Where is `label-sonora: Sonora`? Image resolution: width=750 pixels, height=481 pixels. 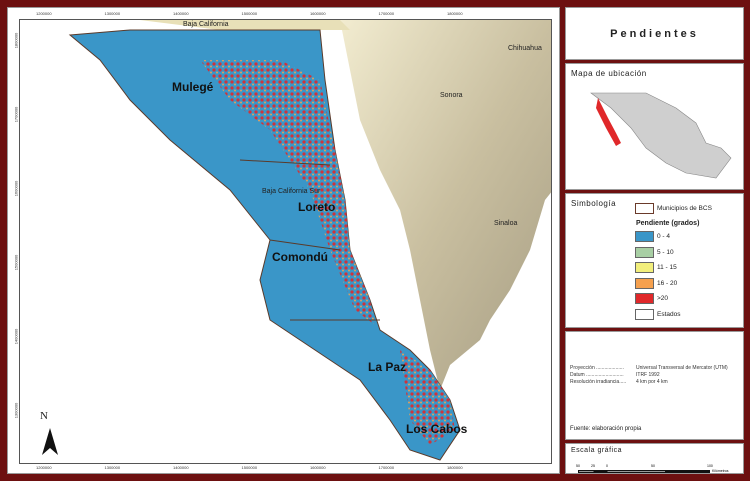 label-sonora: Sonora is located at coordinates (451, 95).